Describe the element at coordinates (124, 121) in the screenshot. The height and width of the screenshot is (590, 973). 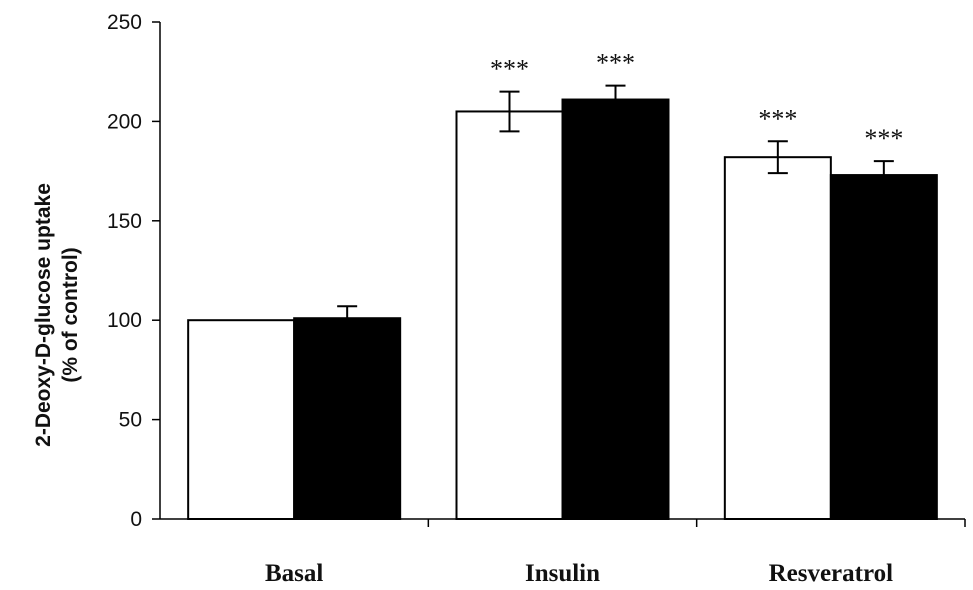
I see `y-tick-label: 200` at that location.